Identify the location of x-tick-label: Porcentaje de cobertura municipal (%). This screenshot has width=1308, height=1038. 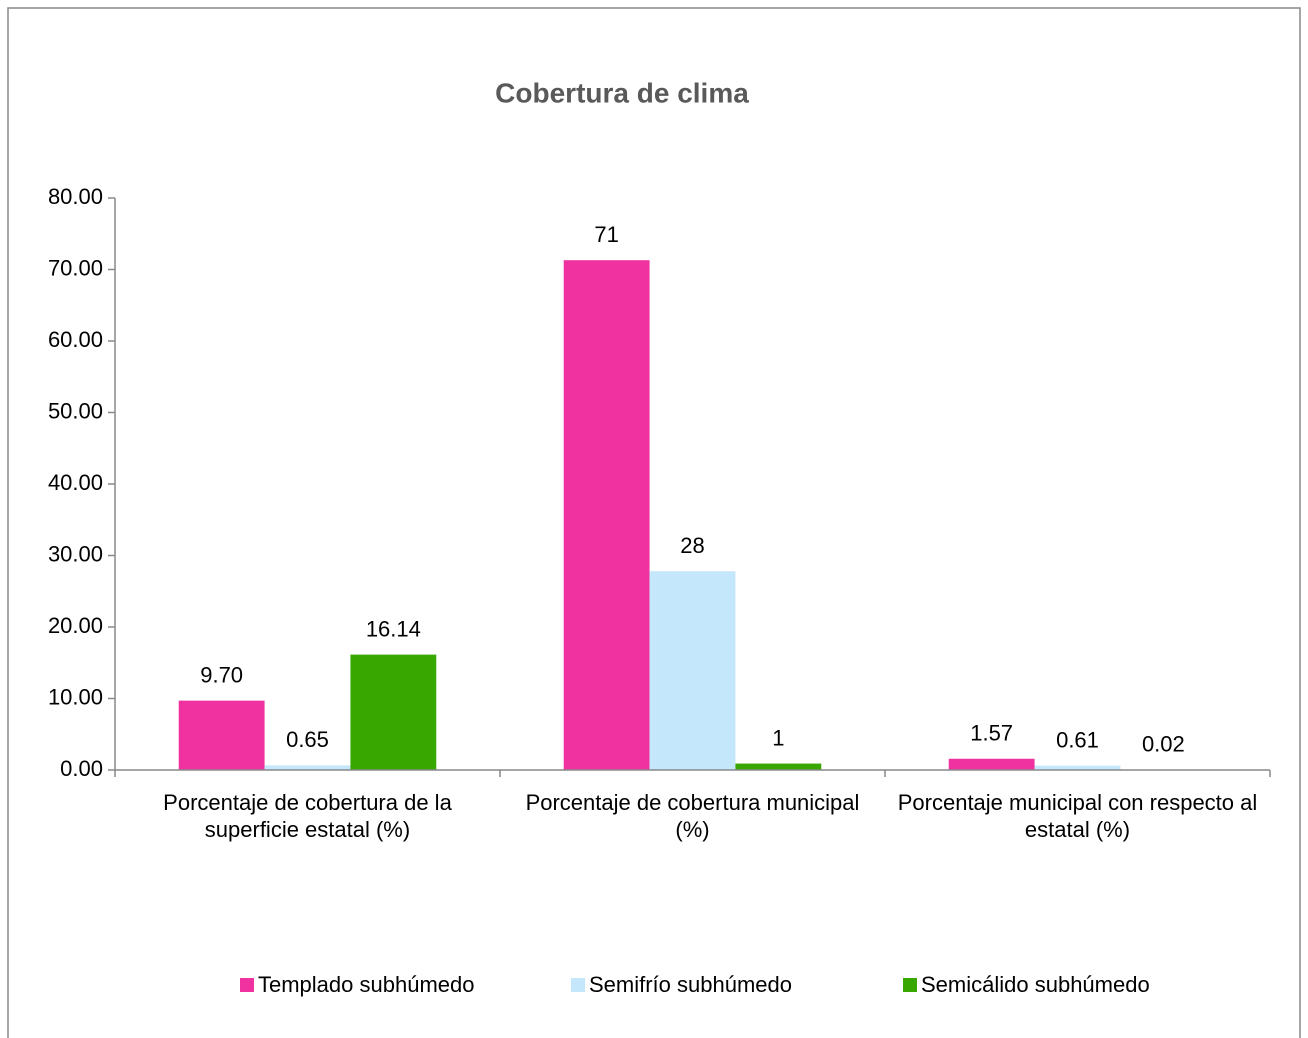
(695, 816).